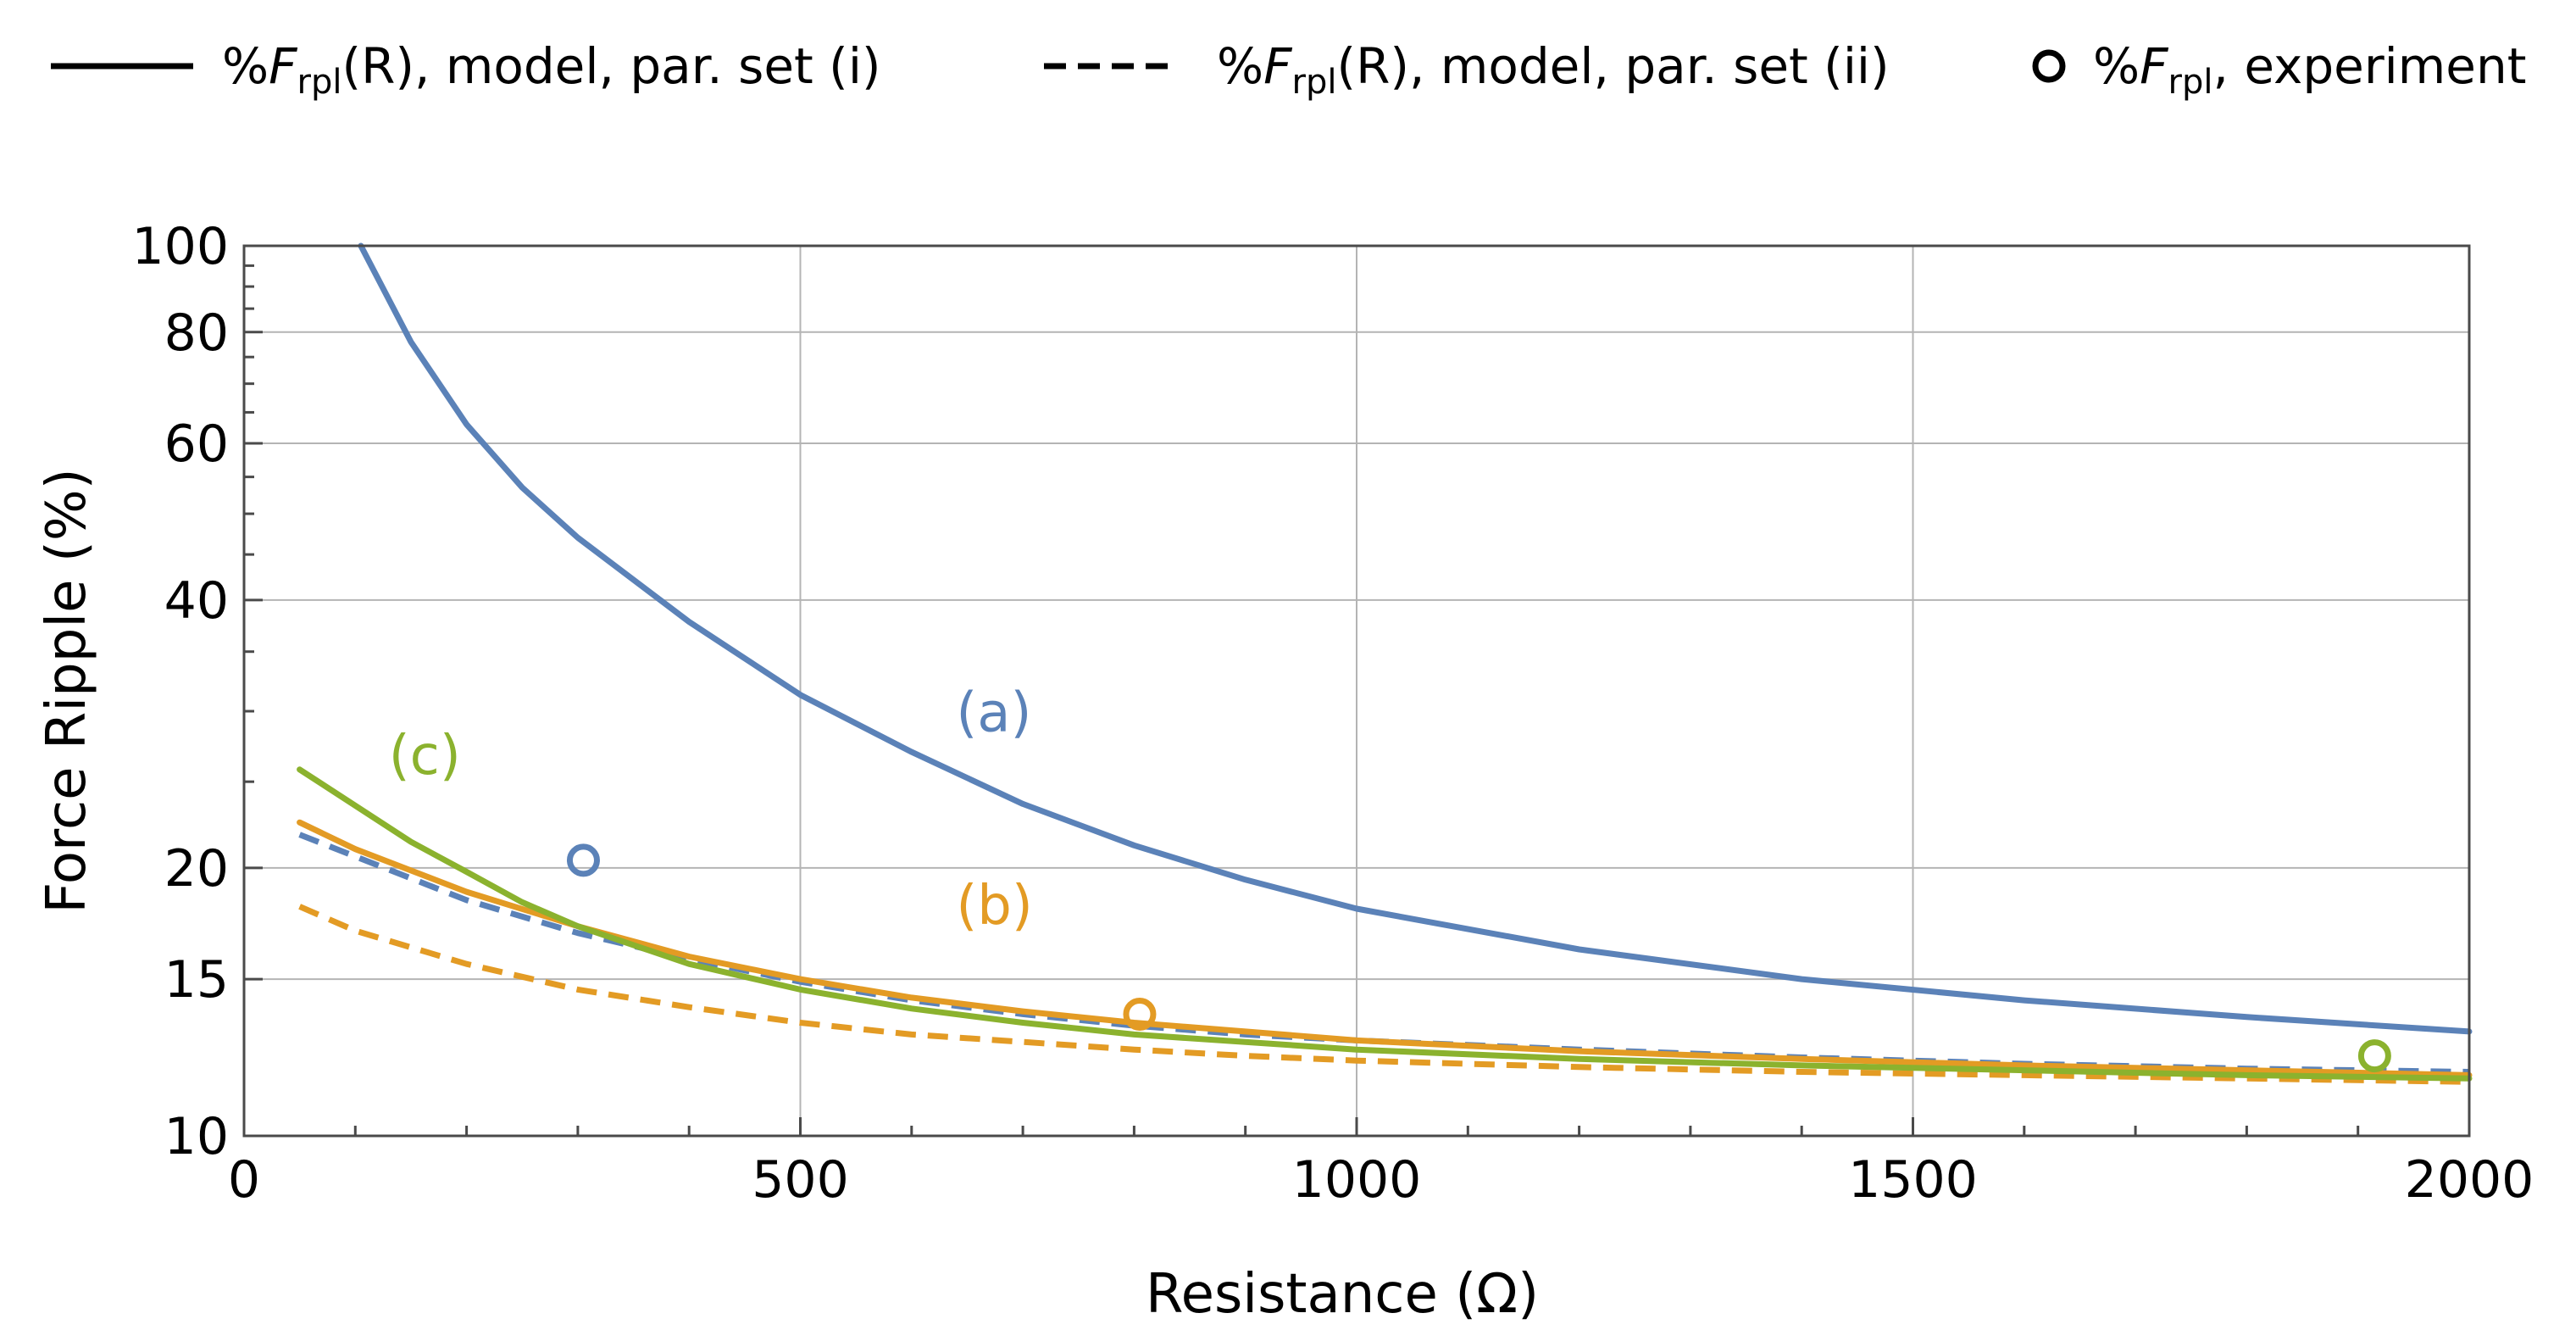 The width and height of the screenshot is (2576, 1341). Describe the element at coordinates (1357, 1180) in the screenshot. I see `x-tick-label: 1000` at that location.